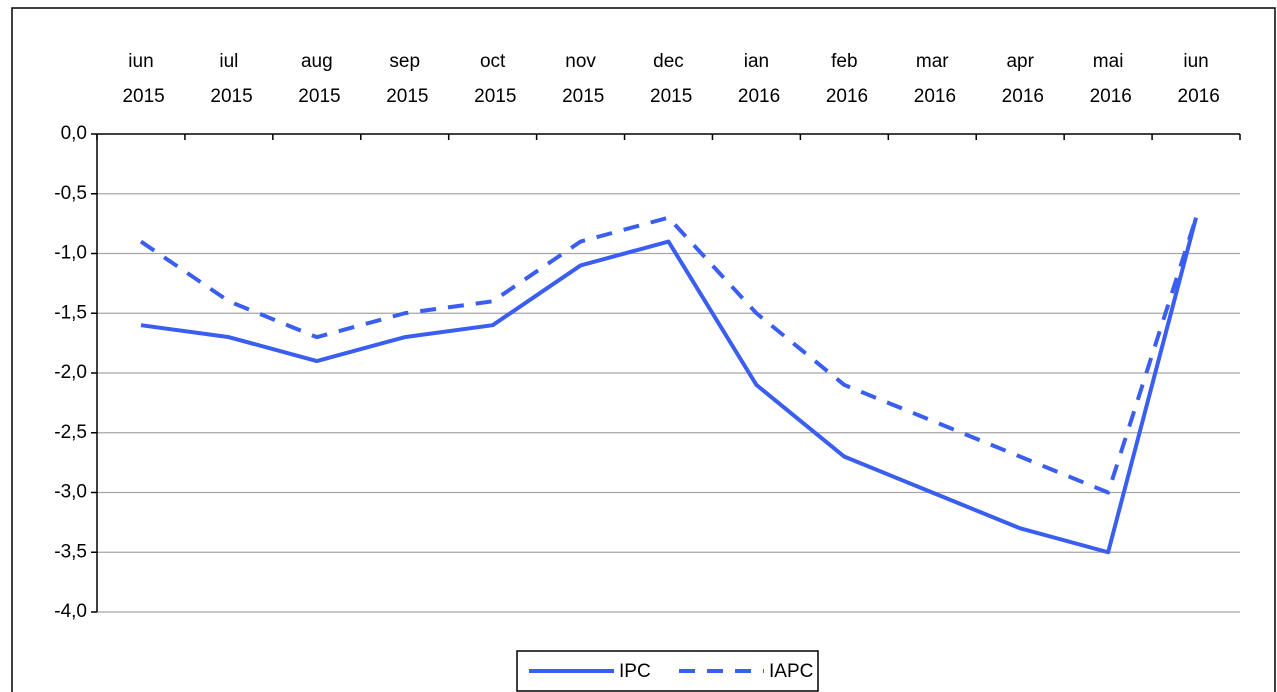 The width and height of the screenshot is (1277, 692). I want to click on x-tick-label: iun 2016, so click(1196, 79).